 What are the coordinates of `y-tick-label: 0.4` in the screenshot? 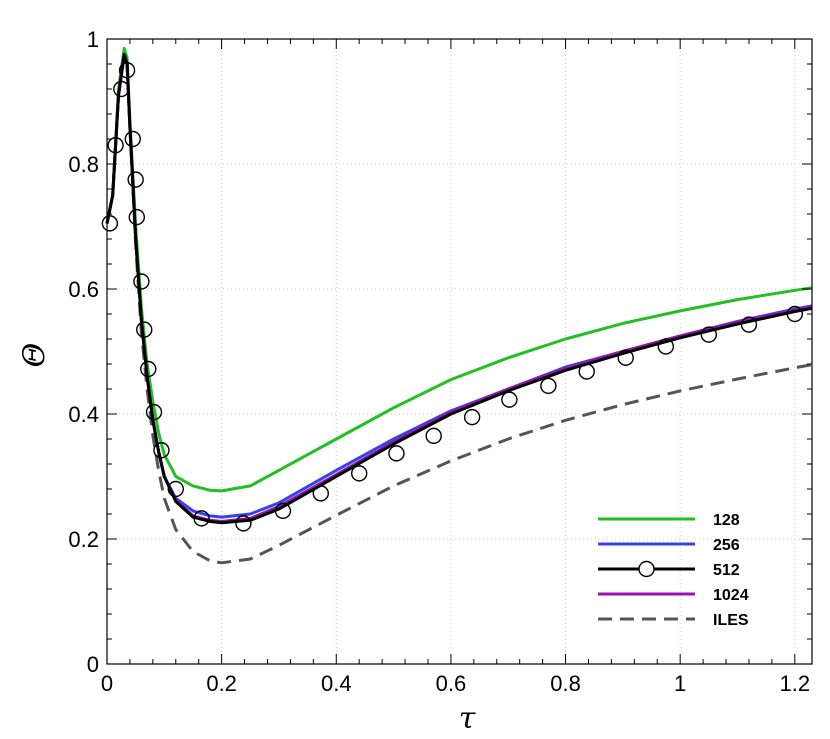 It's located at (83, 414).